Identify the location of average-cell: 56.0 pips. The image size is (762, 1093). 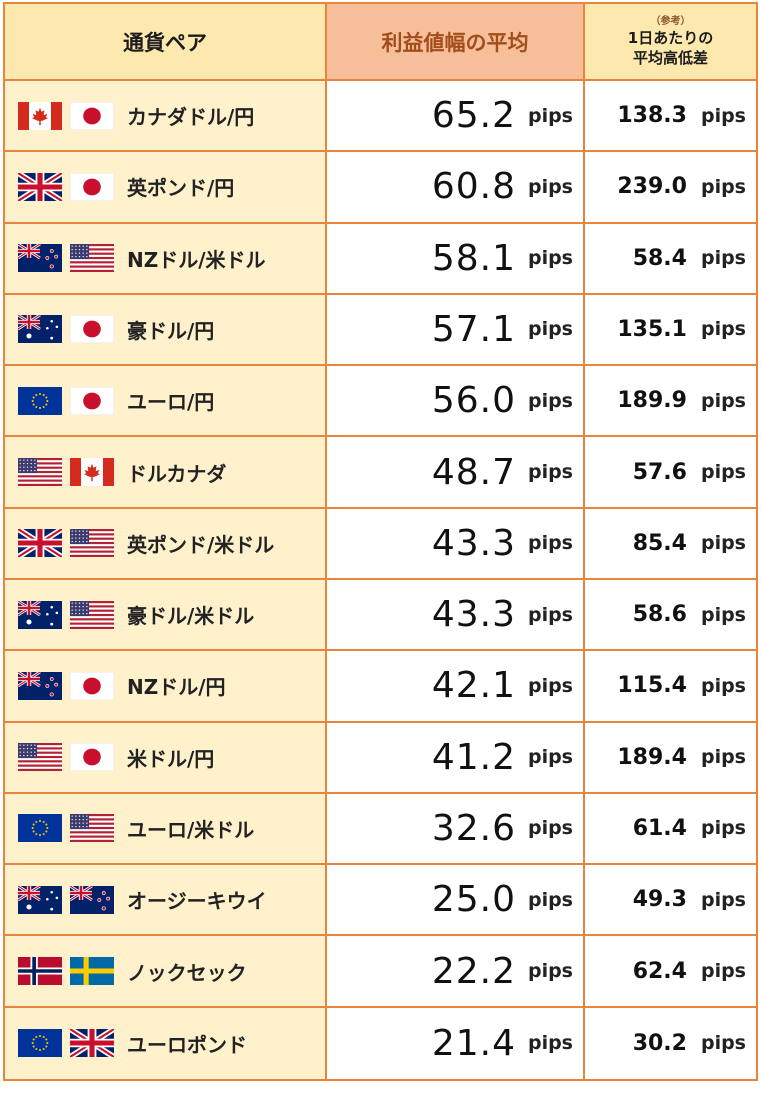
(456, 401).